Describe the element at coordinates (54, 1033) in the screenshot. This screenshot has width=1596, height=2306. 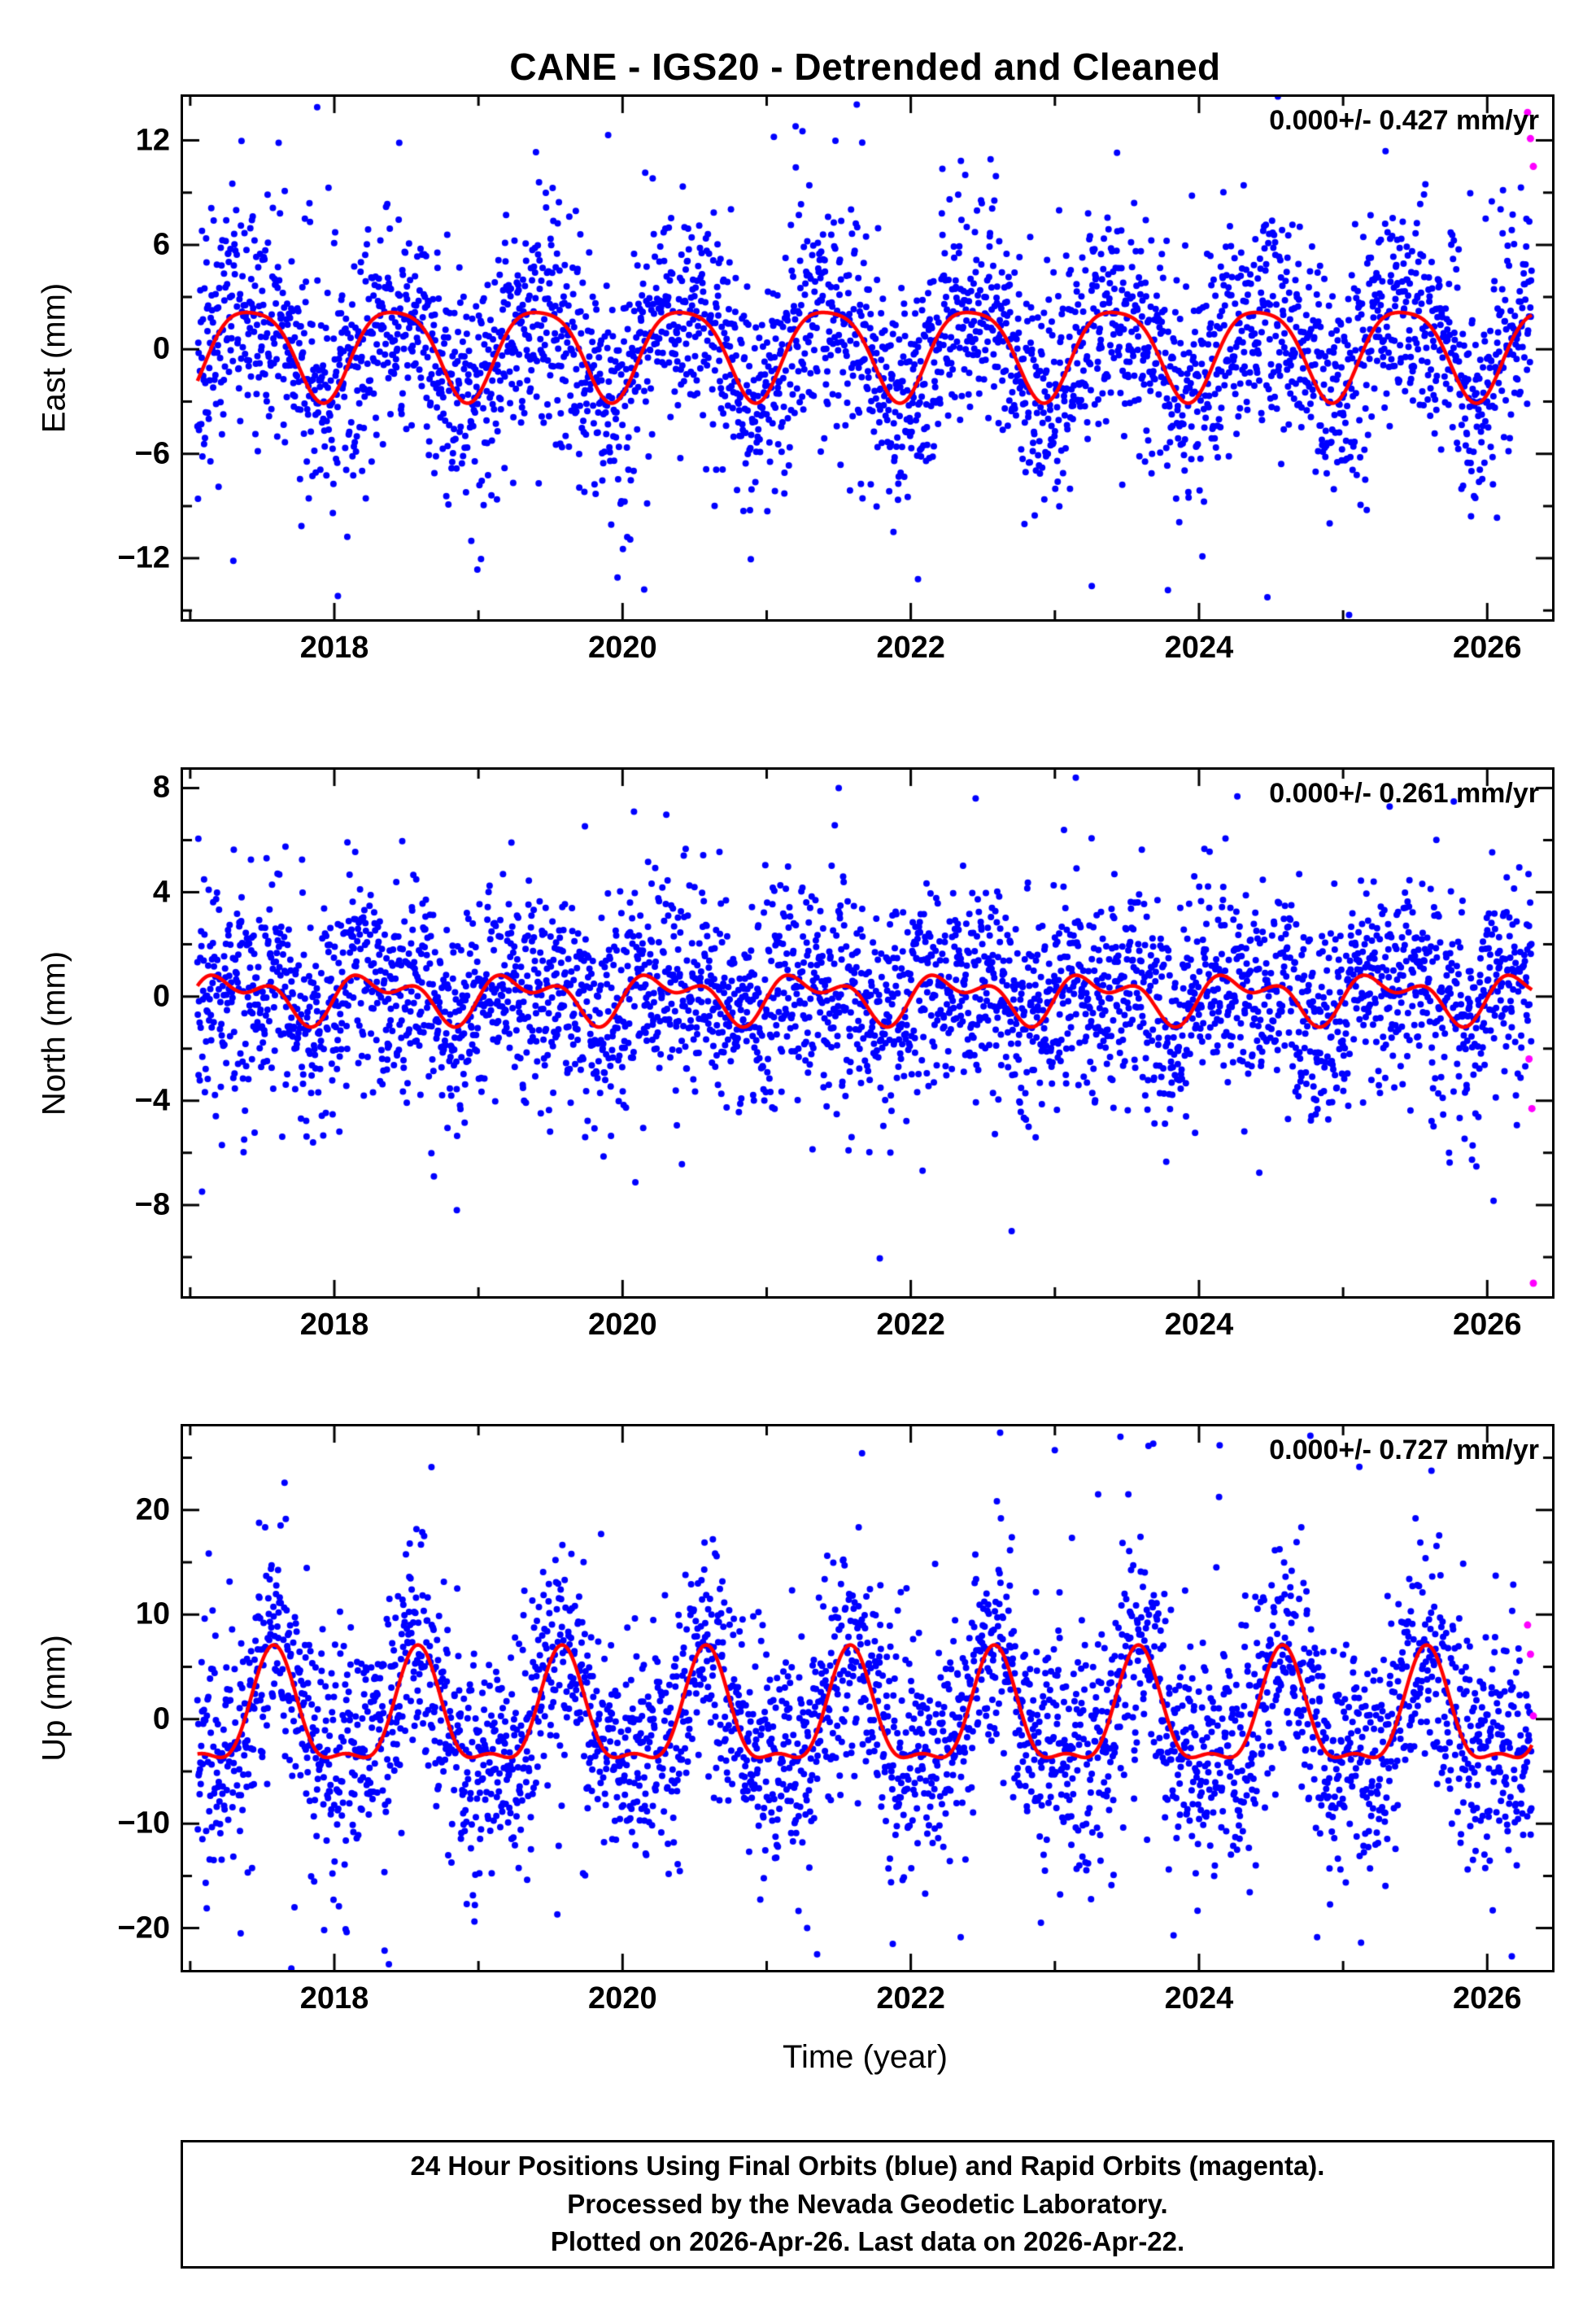
I see `north-axis-label: North (mm)` at that location.